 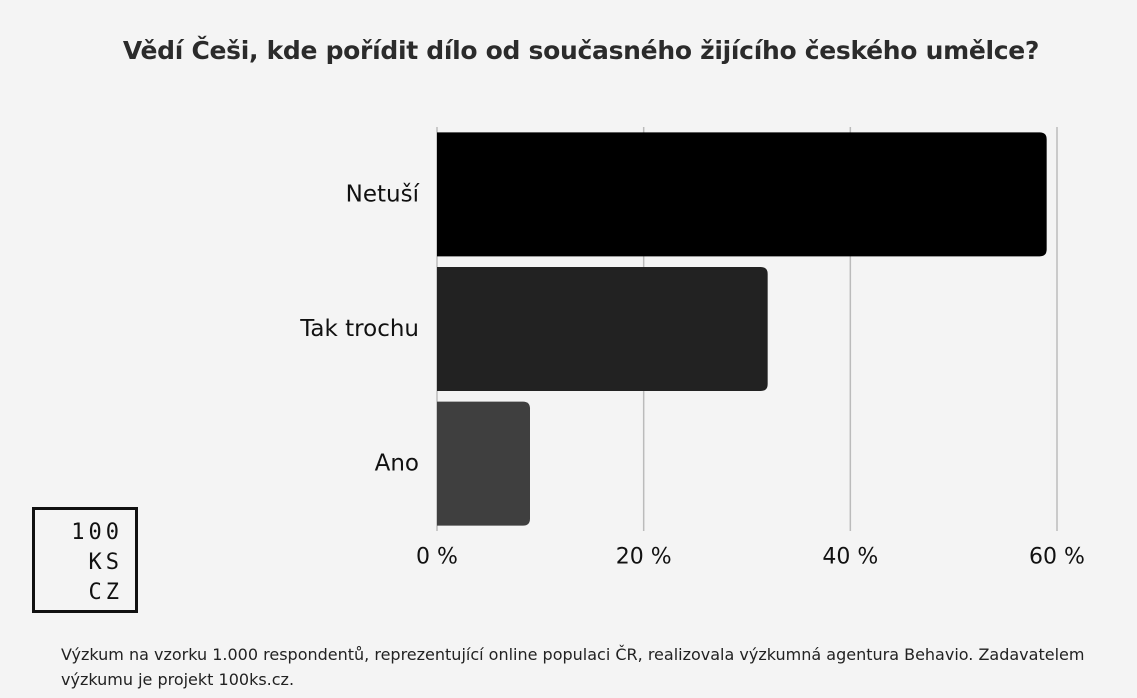 I want to click on logo-line-2: KS, so click(x=105, y=562).